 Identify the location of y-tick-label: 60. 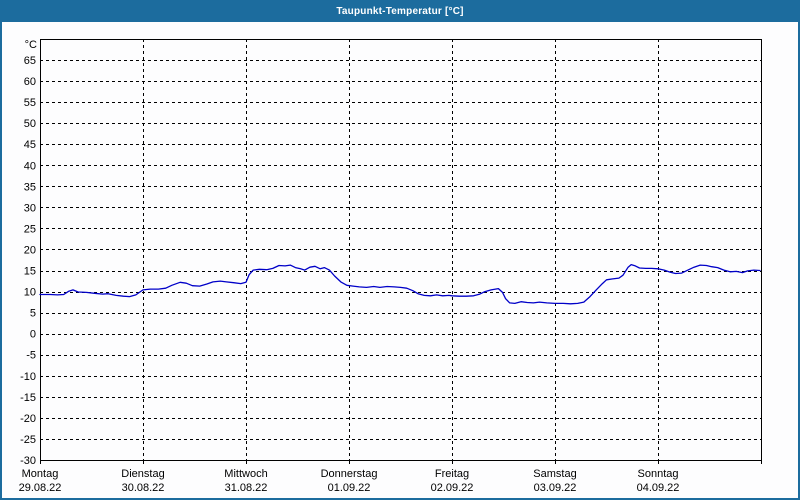
(30, 82).